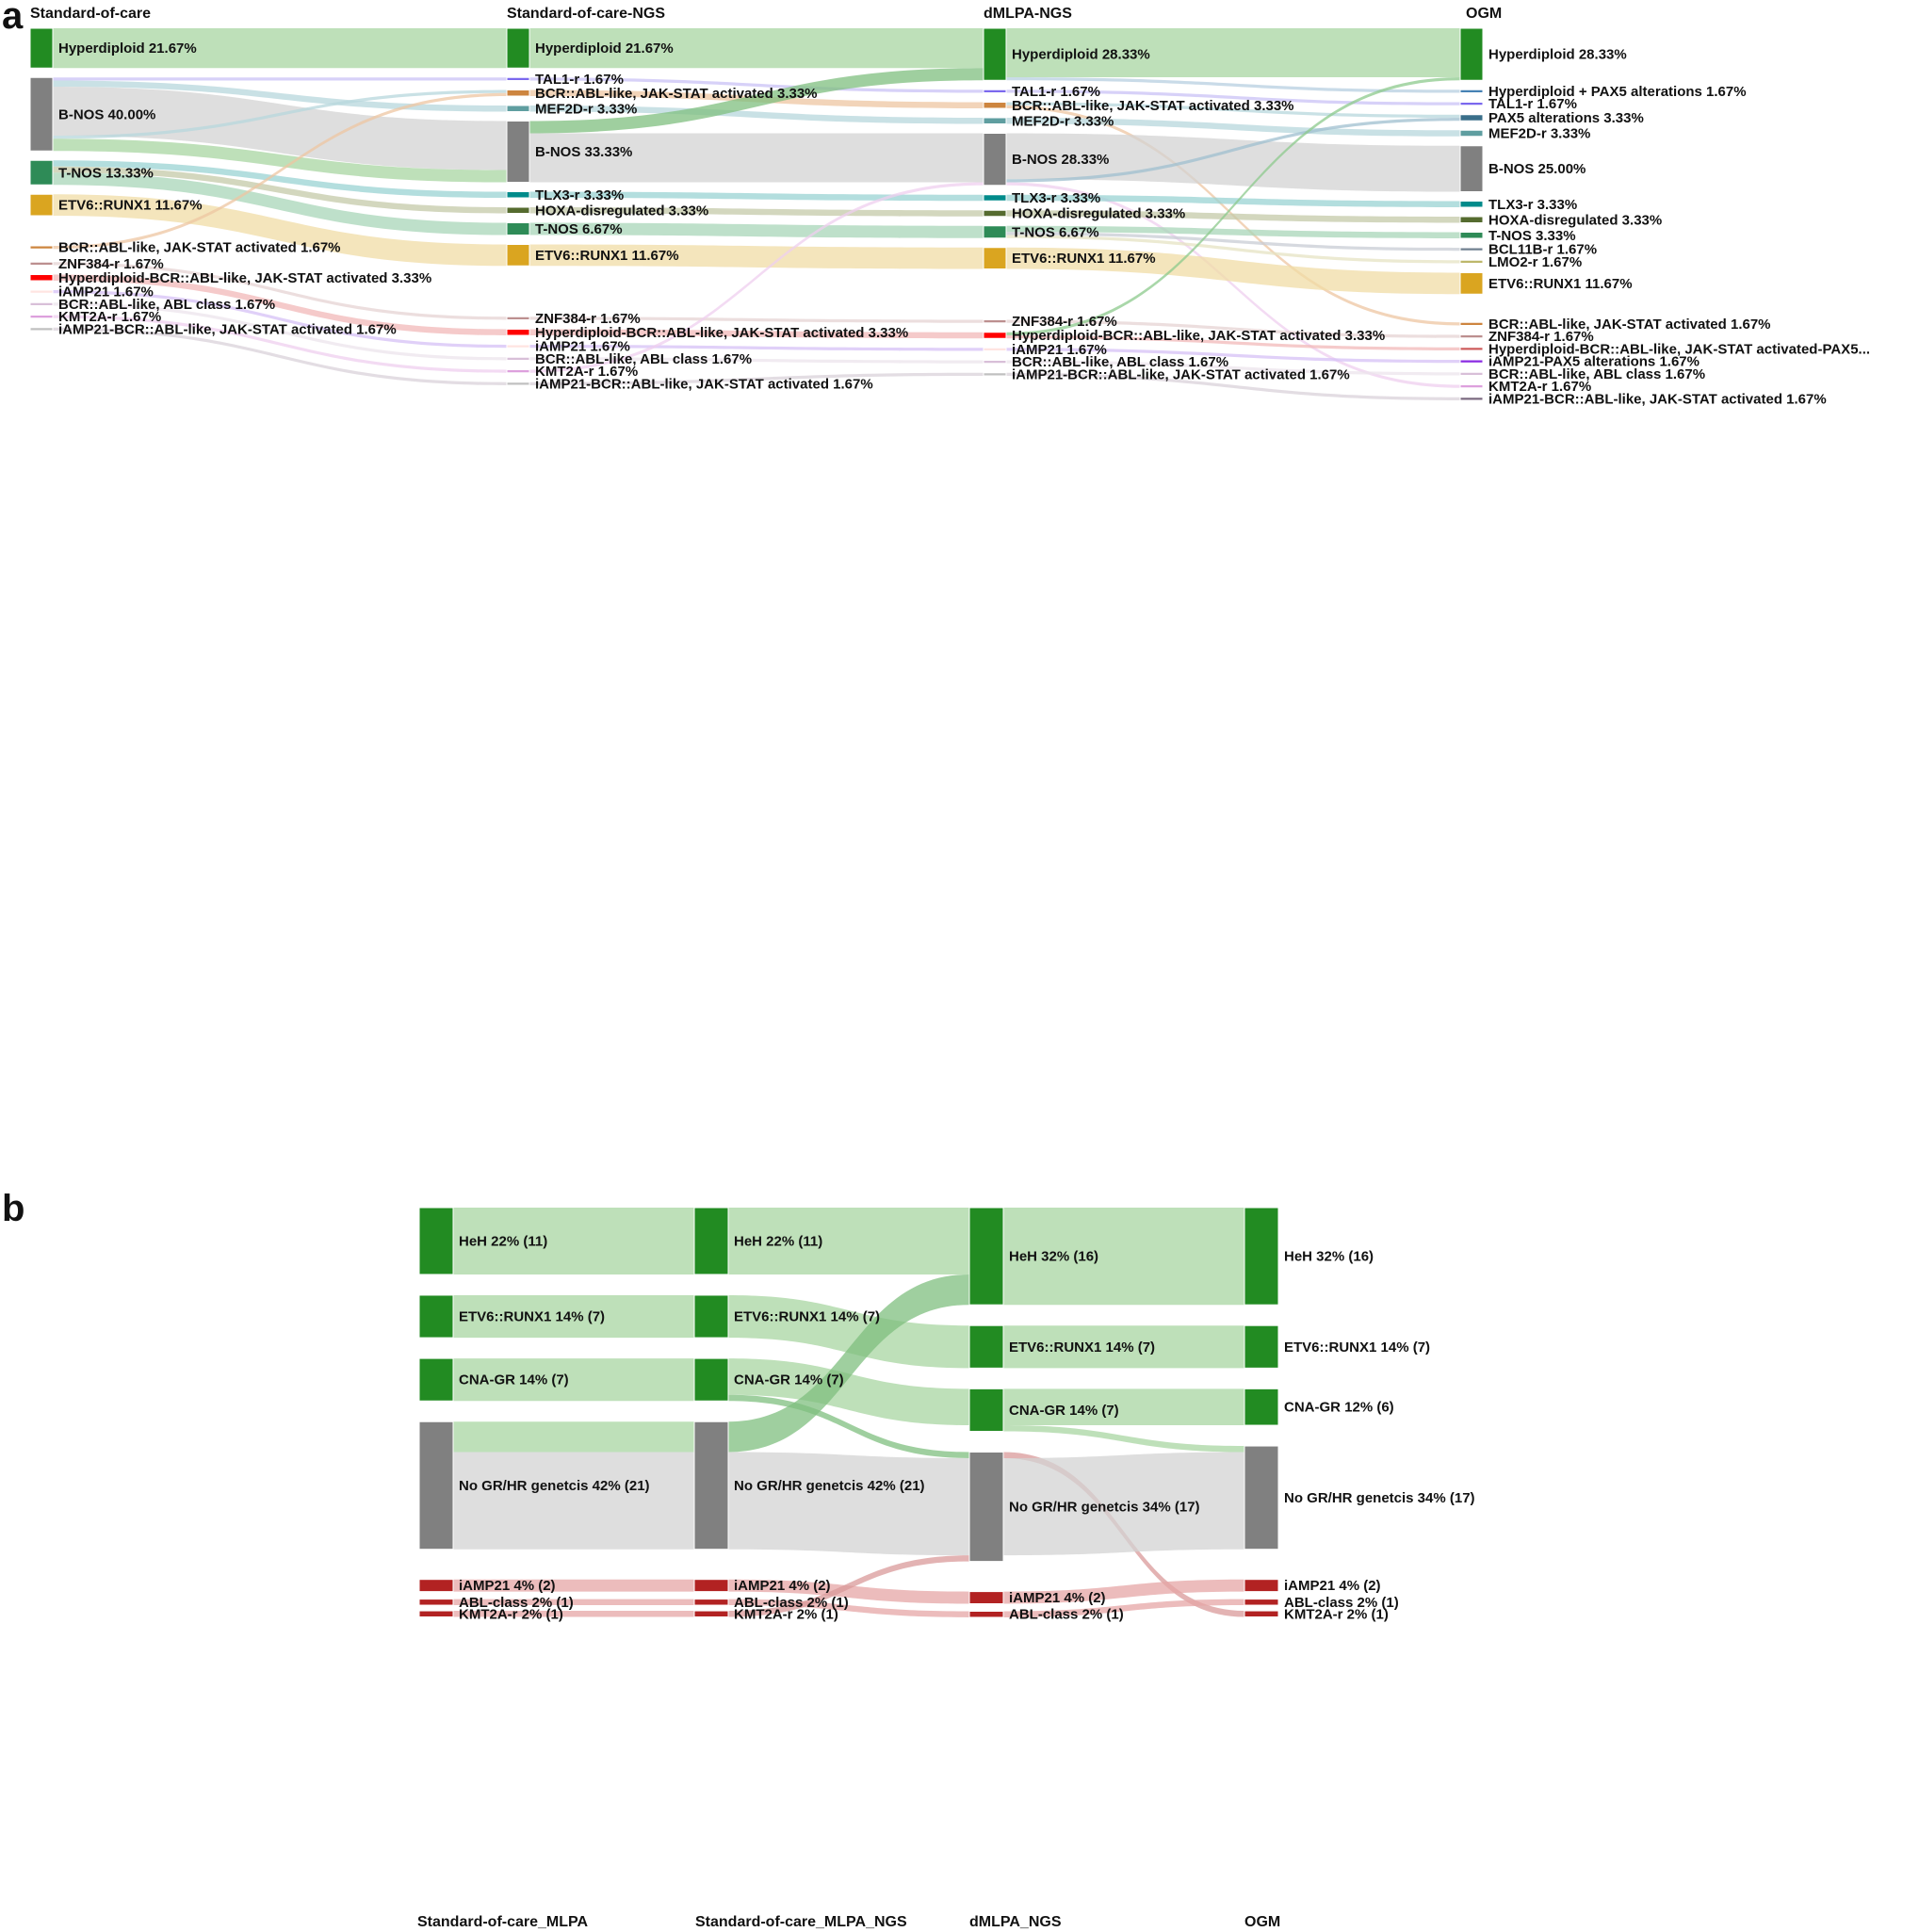  Describe the element at coordinates (711, 1486) in the screenshot. I see `node-b1_no` at that location.